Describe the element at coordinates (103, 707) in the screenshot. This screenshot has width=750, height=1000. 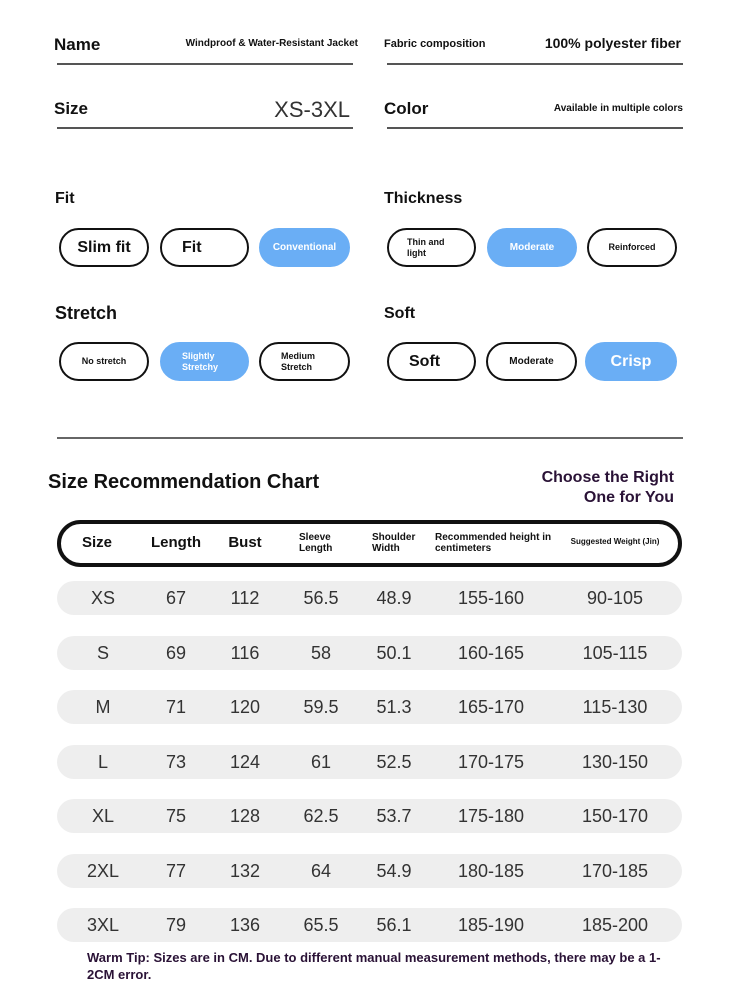
I see `cell-size: M` at that location.